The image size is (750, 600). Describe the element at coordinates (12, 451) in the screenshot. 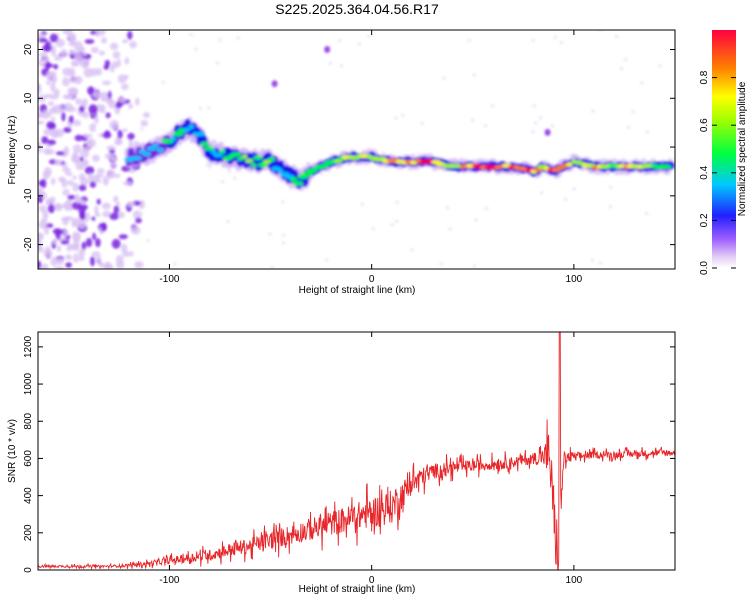

I see `snr-y-label: SNR (10 * v/v)` at that location.